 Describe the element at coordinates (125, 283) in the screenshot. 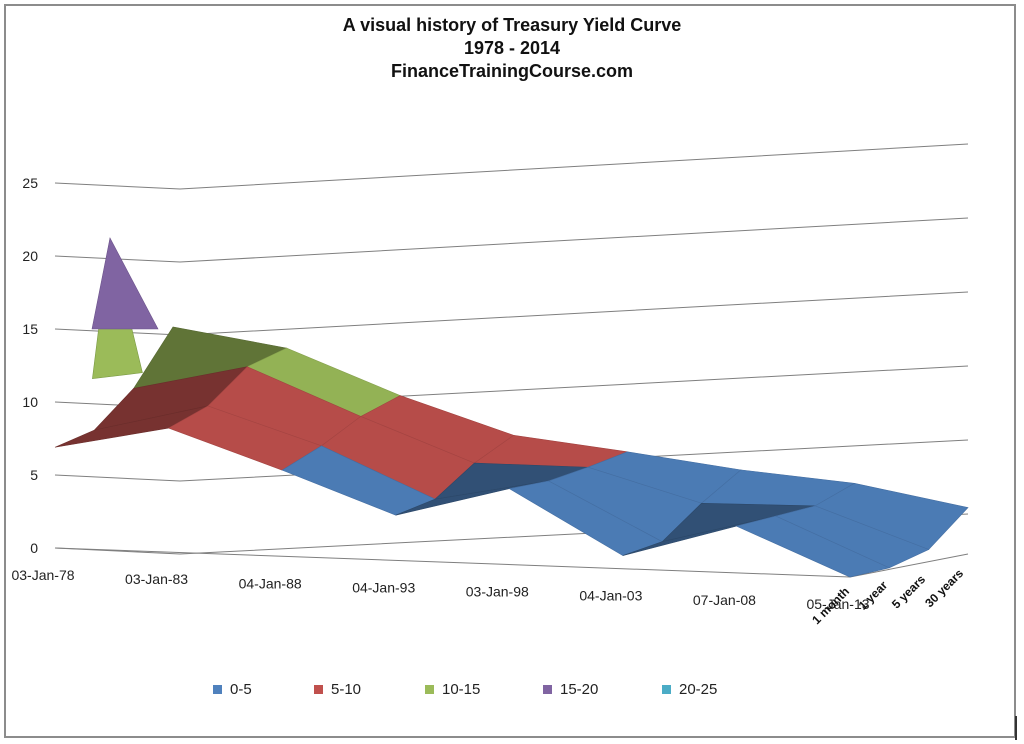

I see `peak-spike` at that location.